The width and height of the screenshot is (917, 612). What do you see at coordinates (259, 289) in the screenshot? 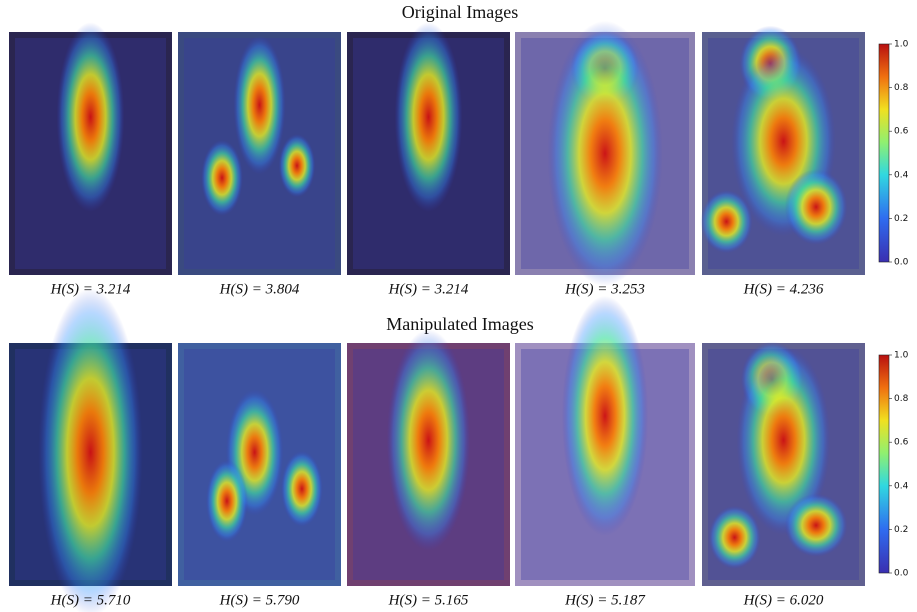
I see `entropy-caption: H(S) = 3.804` at bounding box center [259, 289].